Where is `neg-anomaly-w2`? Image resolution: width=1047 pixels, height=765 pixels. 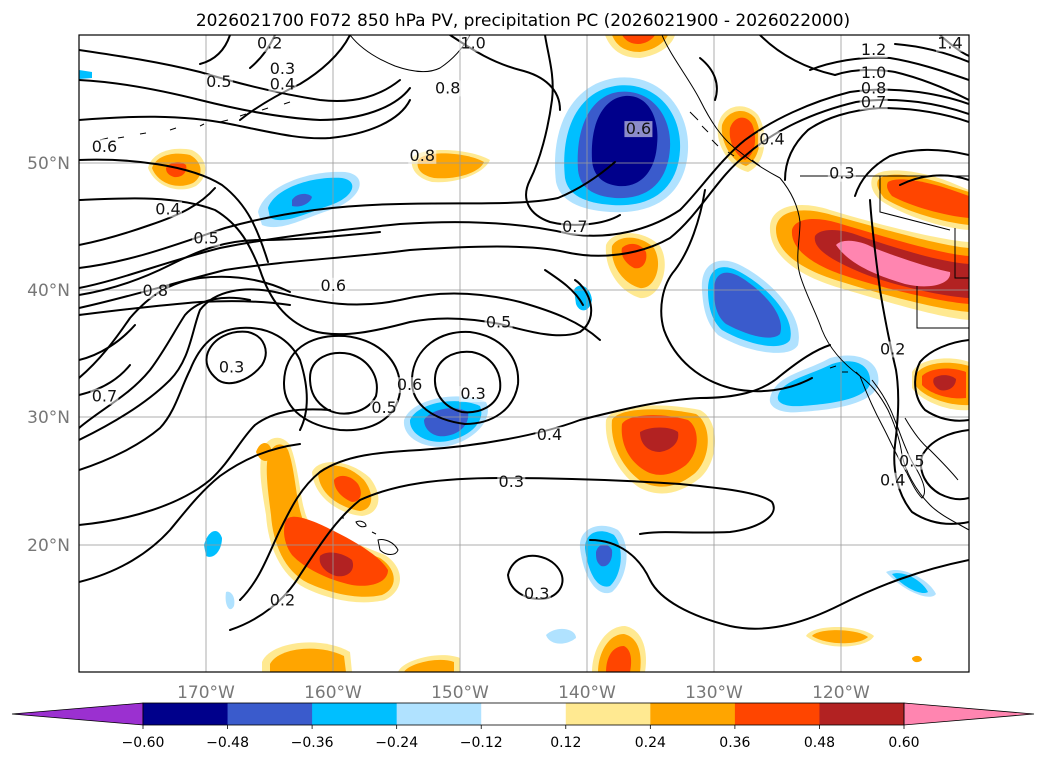
neg-anomaly-w2 is located at coordinates (230, 600).